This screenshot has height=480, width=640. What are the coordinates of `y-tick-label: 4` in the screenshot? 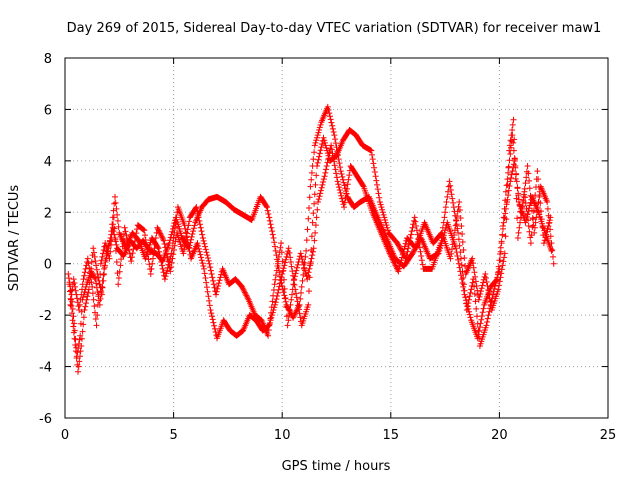 It's located at (48, 162).